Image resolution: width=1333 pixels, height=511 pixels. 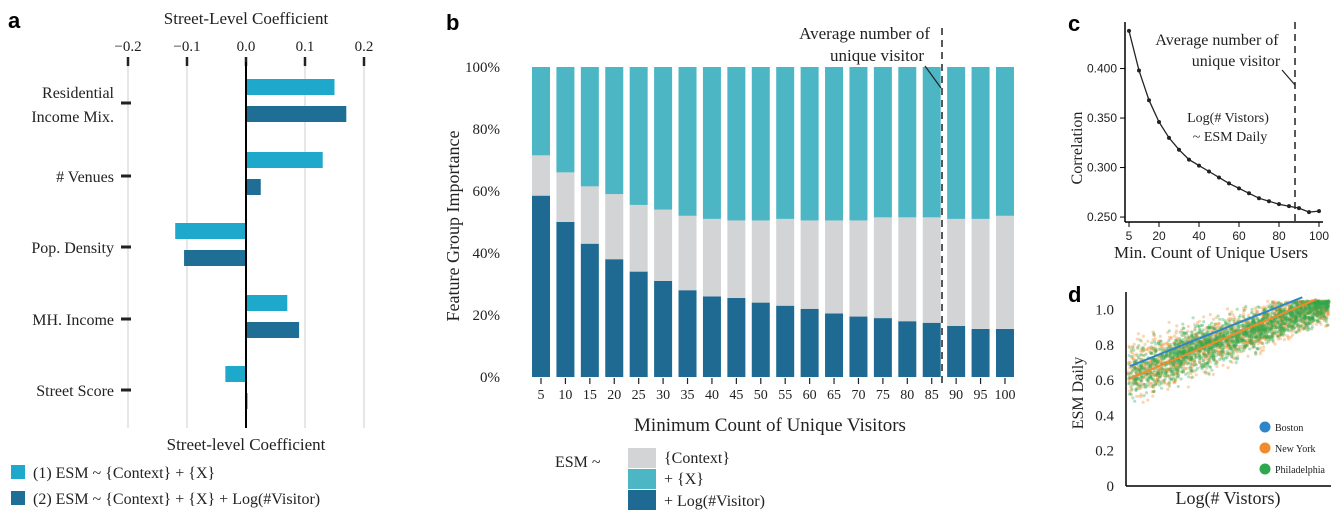 I want to click on chart-c-x-tick-label: 20, so click(x=1159, y=236).